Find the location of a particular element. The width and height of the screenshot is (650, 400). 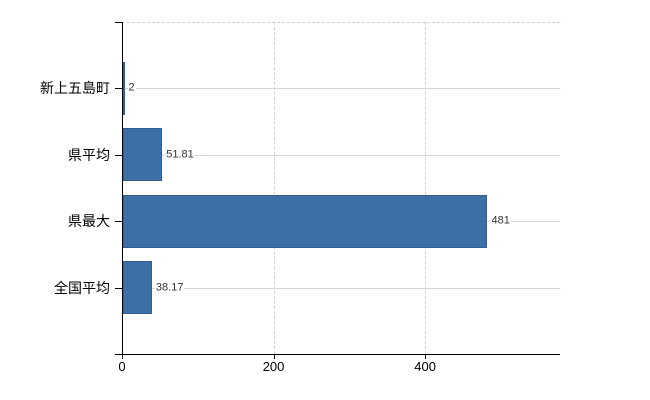

x-tick-label: 0 is located at coordinates (122, 366).